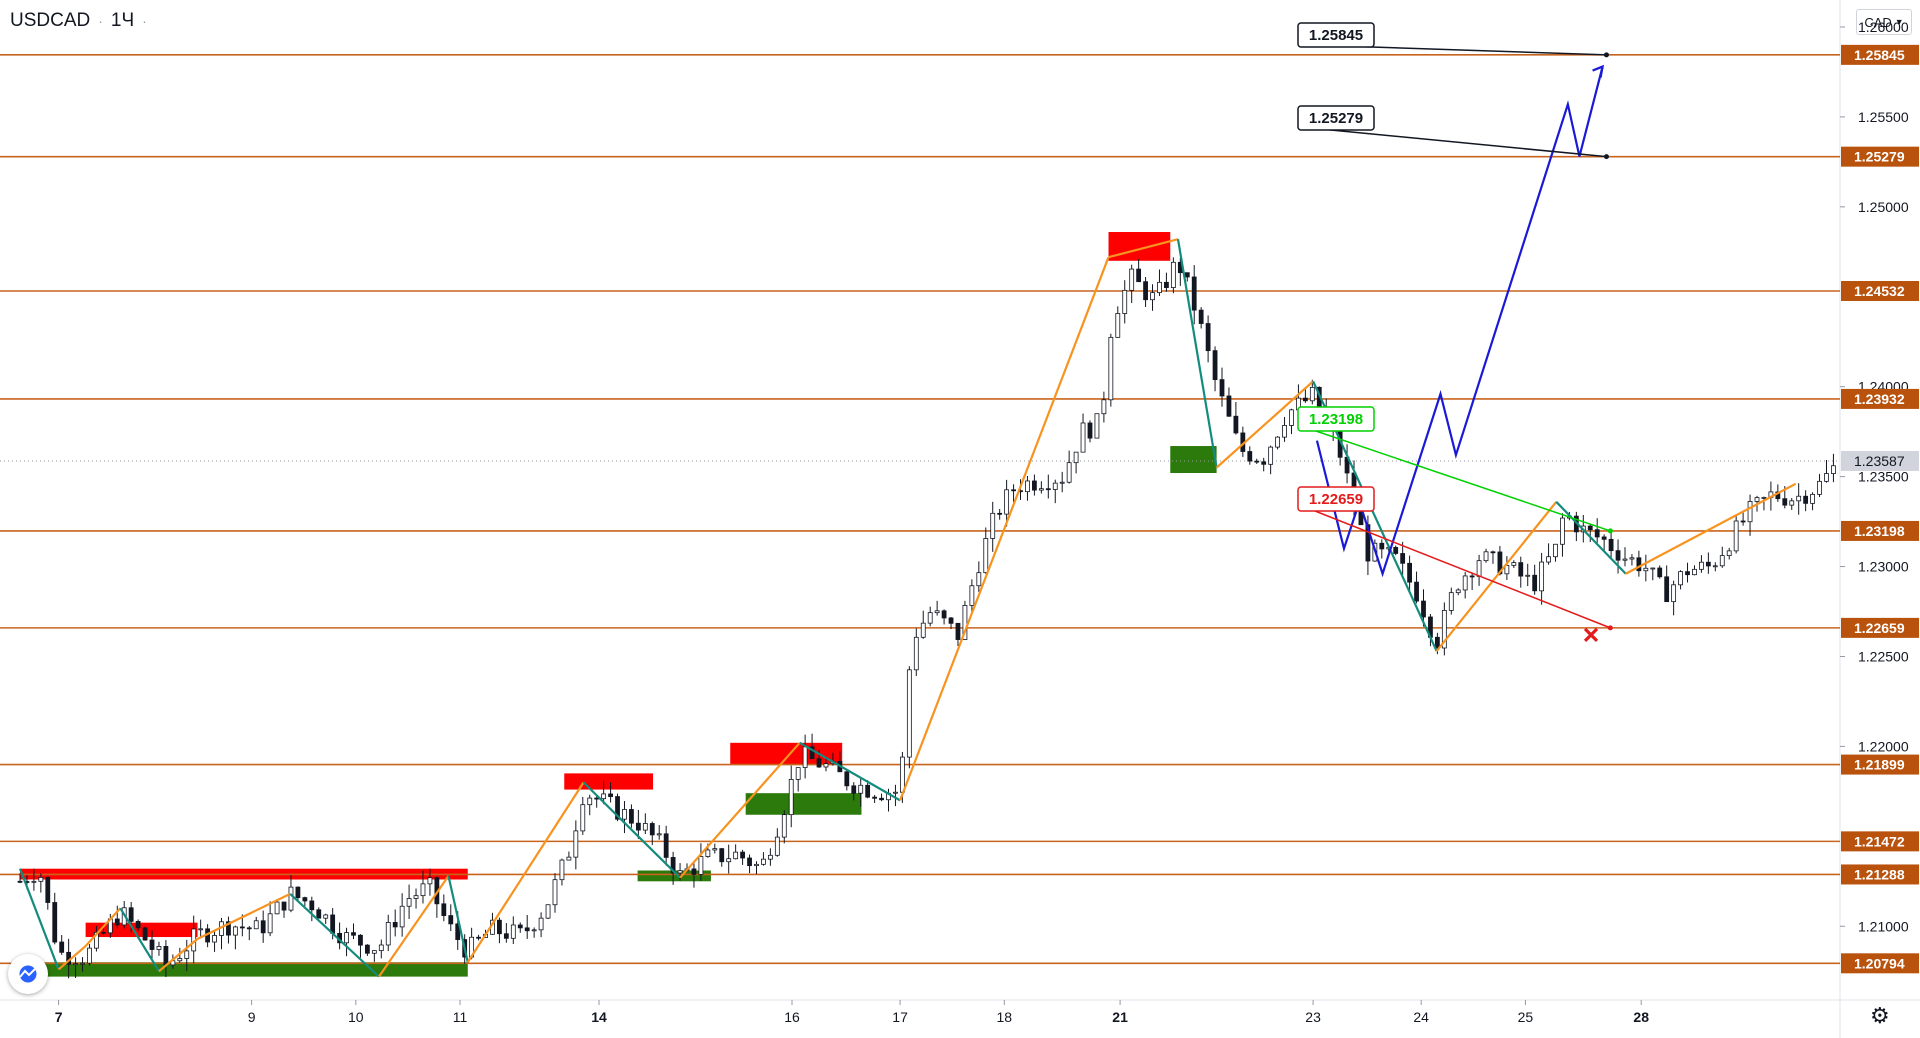  Describe the element at coordinates (1883, 746) in the screenshot. I see `y-tick-label: 1.22000` at that location.